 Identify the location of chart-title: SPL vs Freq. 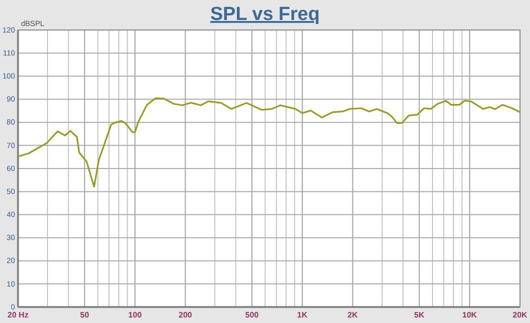
(265, 14).